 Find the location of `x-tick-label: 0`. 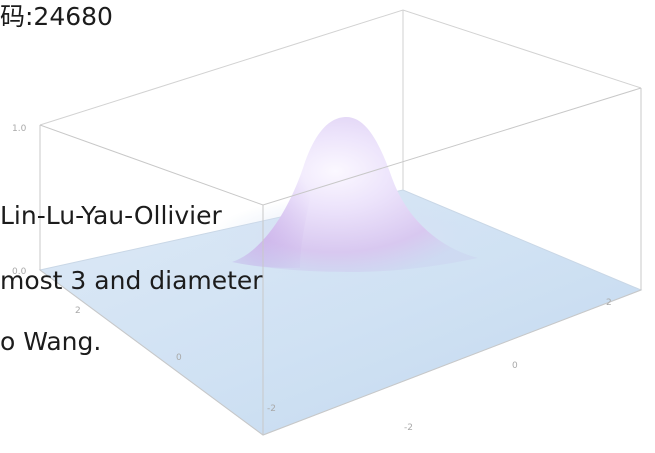

x-tick-label: 0 is located at coordinates (179, 358).